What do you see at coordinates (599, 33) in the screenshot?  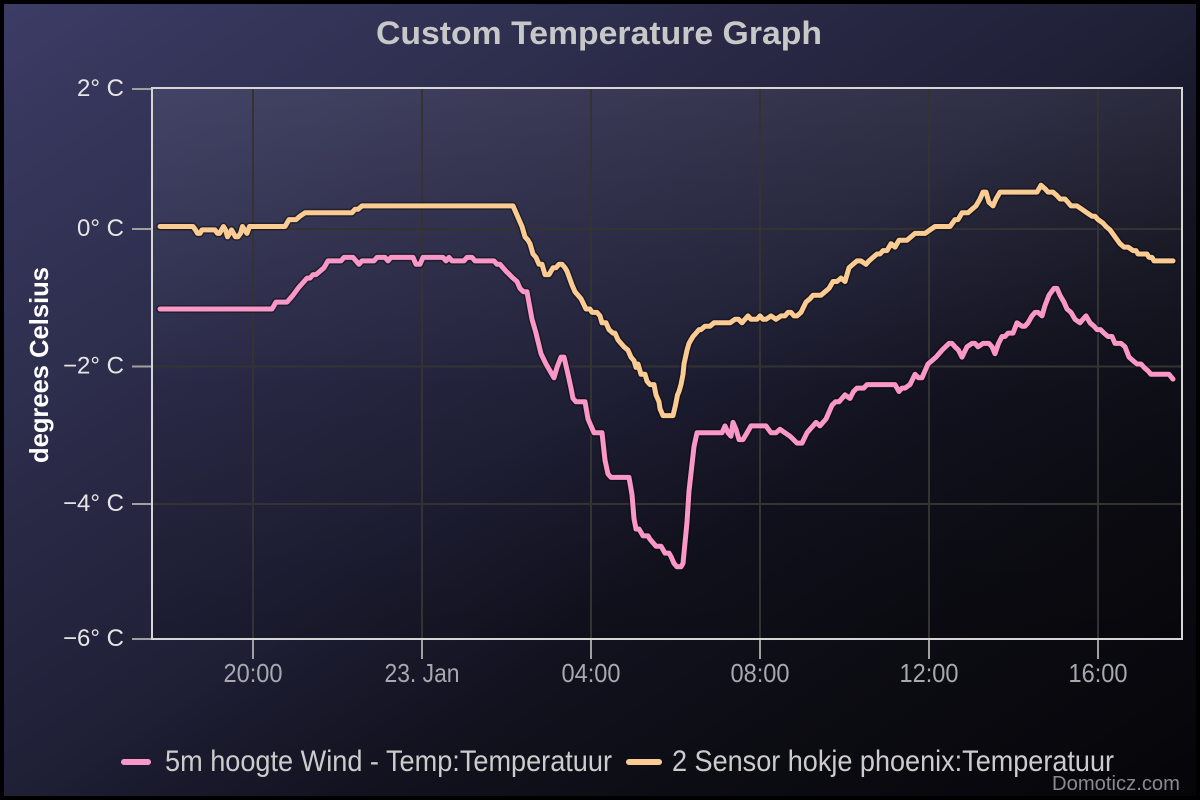 I see `svg-text: Custom Temperature Graph` at bounding box center [599, 33].